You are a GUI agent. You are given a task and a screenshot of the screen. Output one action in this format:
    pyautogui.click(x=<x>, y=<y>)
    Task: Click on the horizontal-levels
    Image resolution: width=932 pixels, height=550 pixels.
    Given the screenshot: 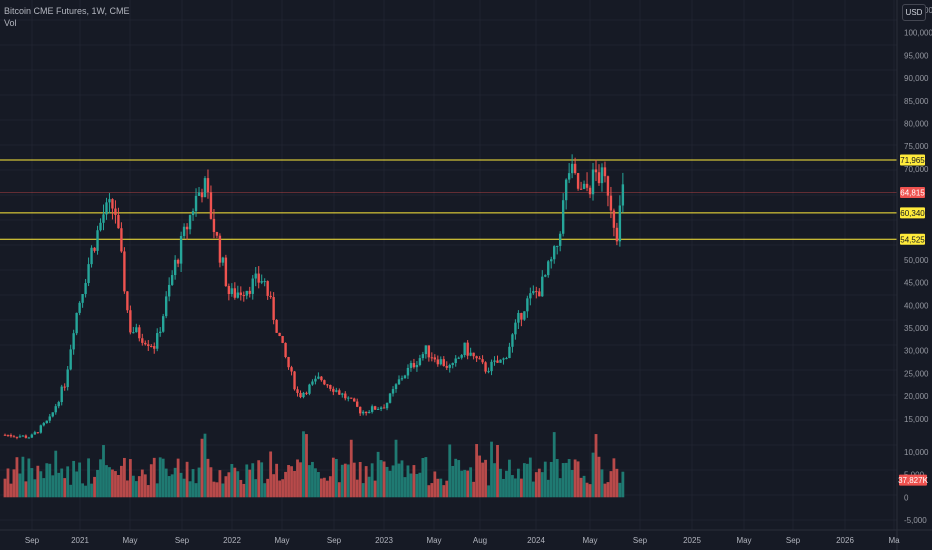 What is the action you would take?
    pyautogui.click(x=448, y=199)
    